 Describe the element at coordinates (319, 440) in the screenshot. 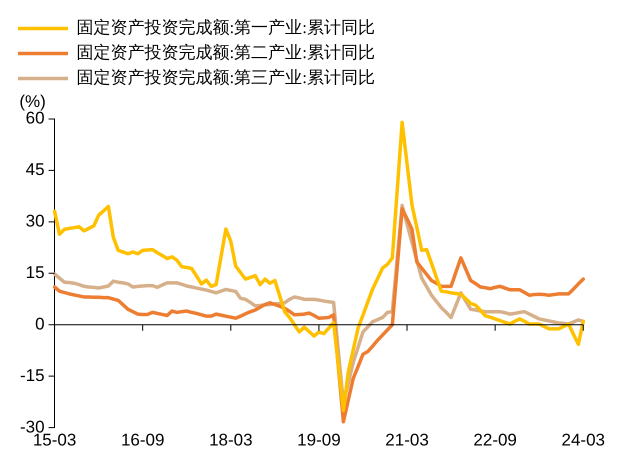

I see `x-tick-label: 19-09` at that location.